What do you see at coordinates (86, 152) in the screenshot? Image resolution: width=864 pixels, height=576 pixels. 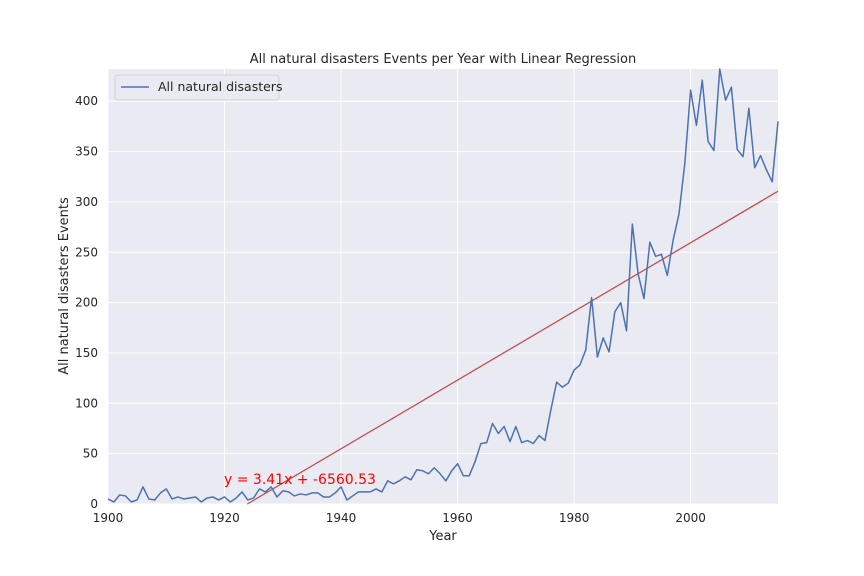 I see `y-tick-label: 350` at bounding box center [86, 152].